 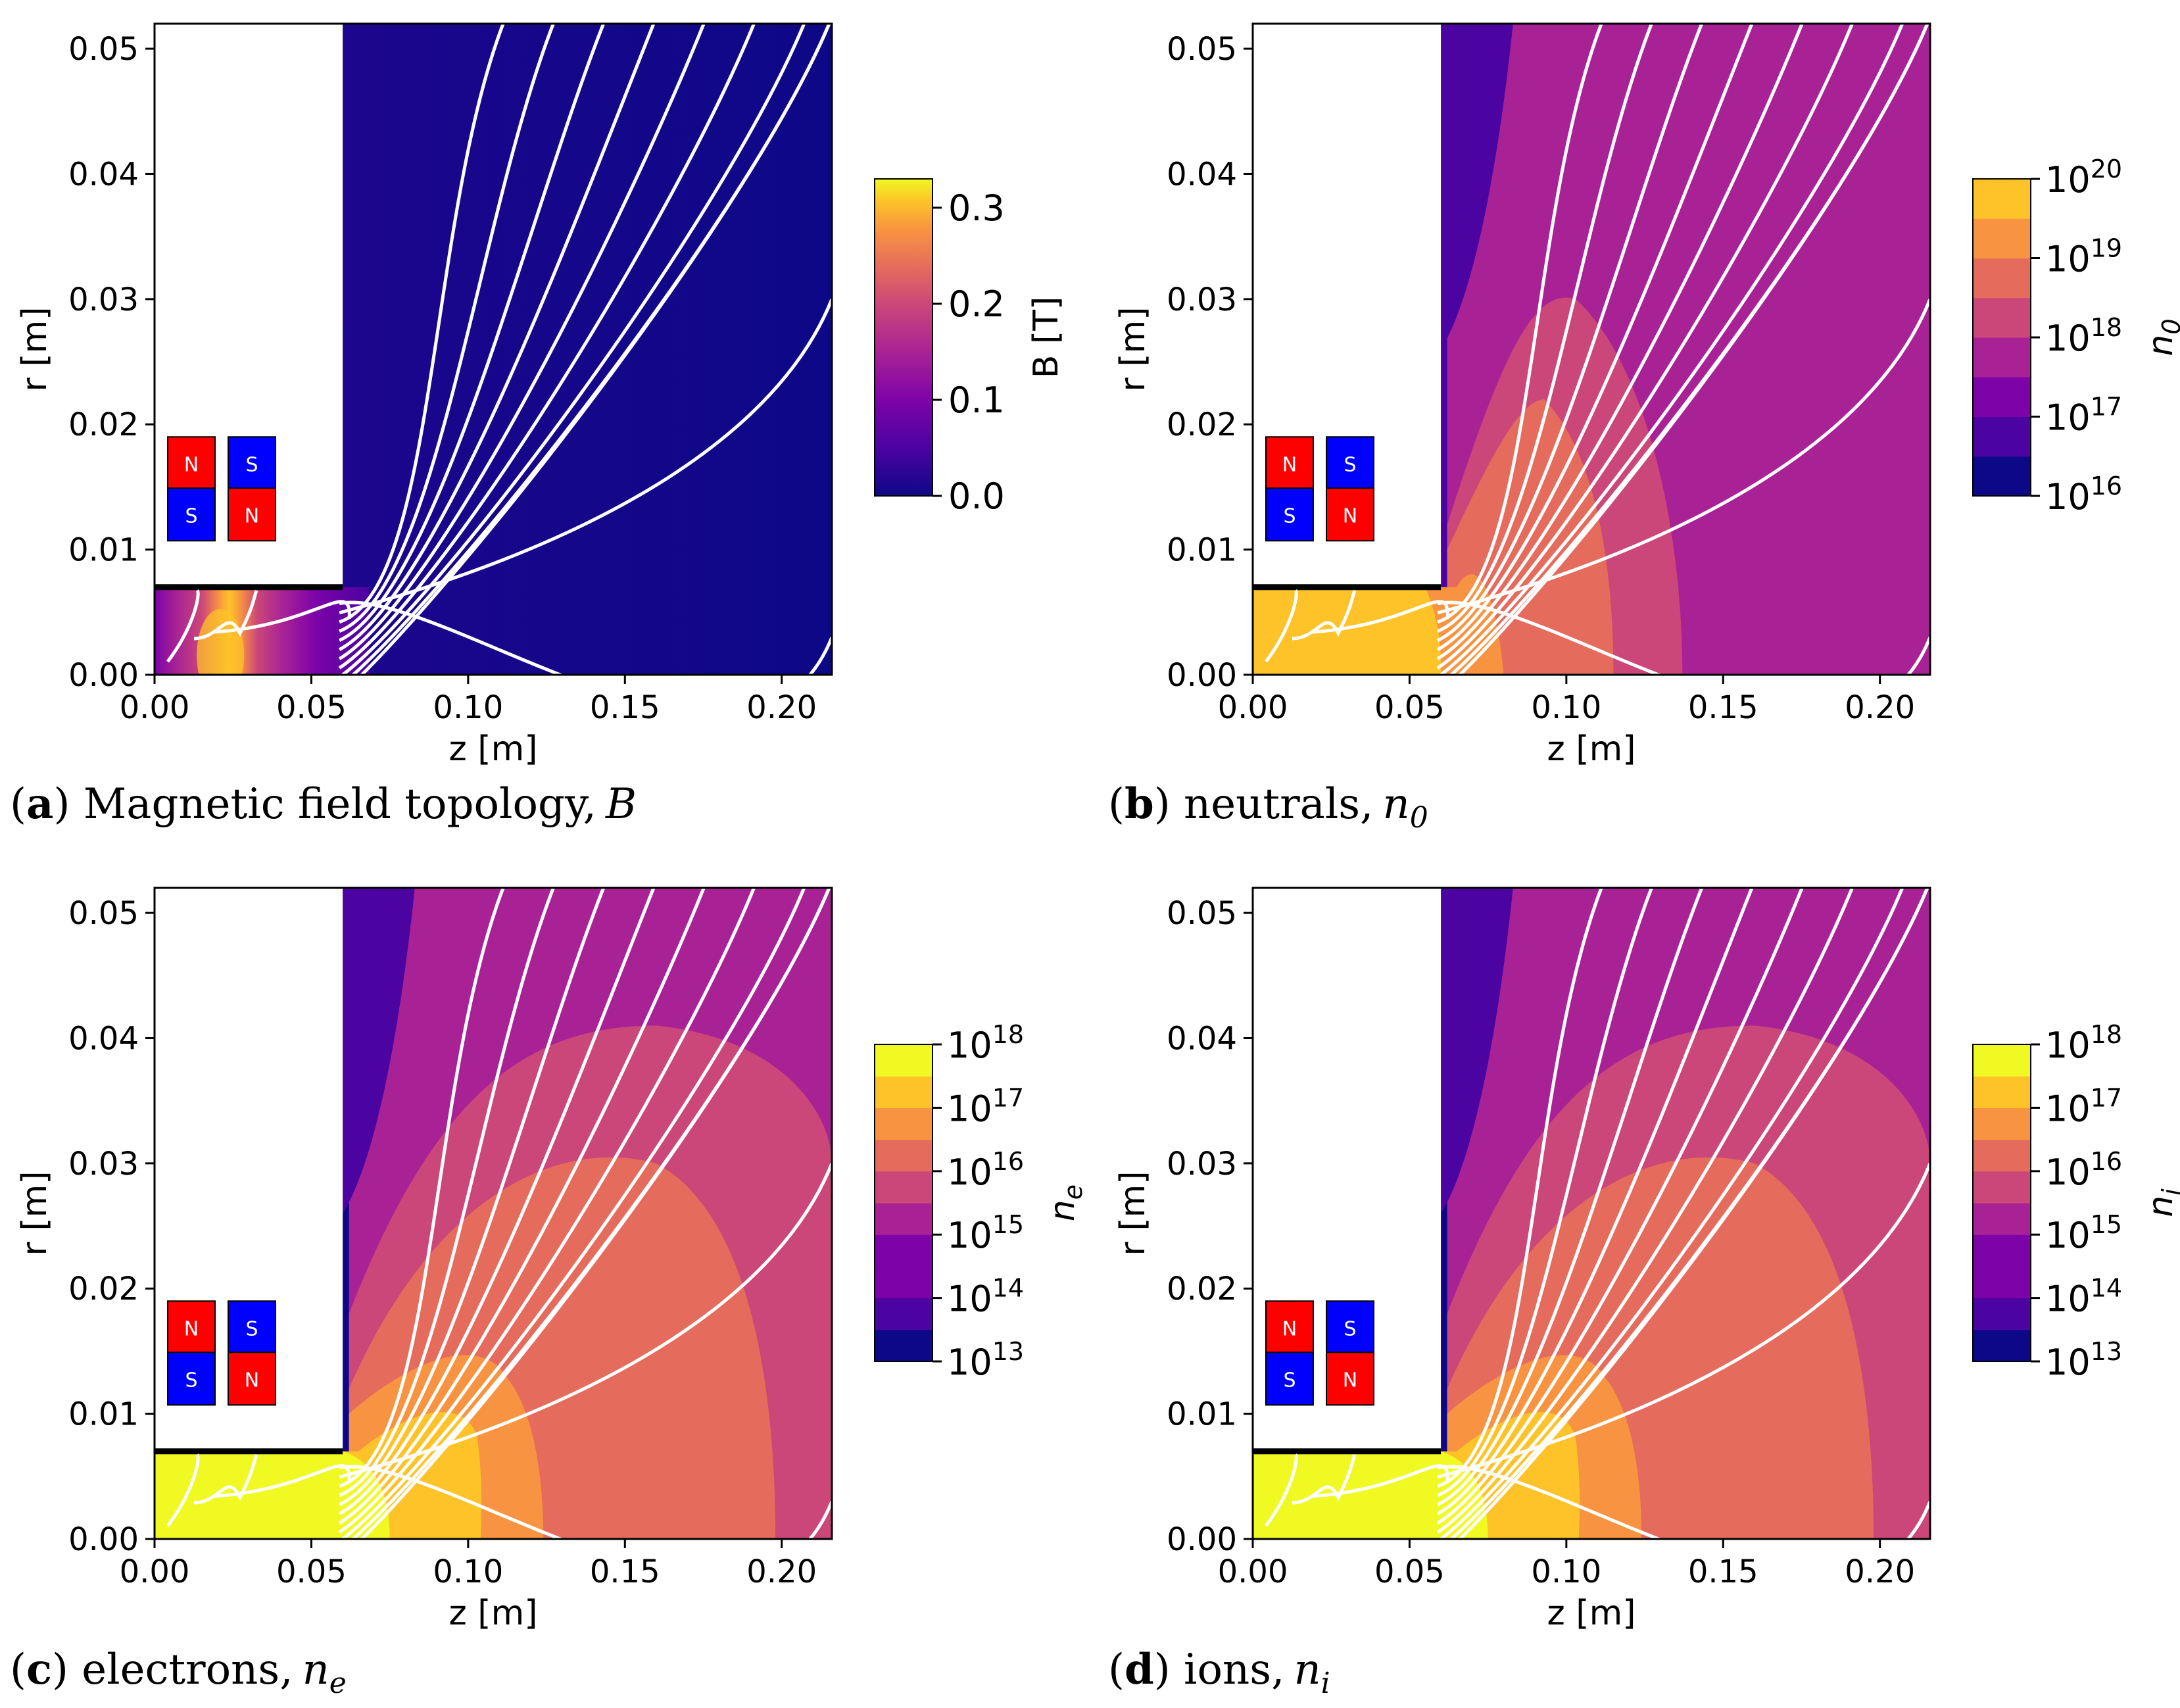 I want to click on colorbar-tick-label: 1014, so click(x=2083, y=1297).